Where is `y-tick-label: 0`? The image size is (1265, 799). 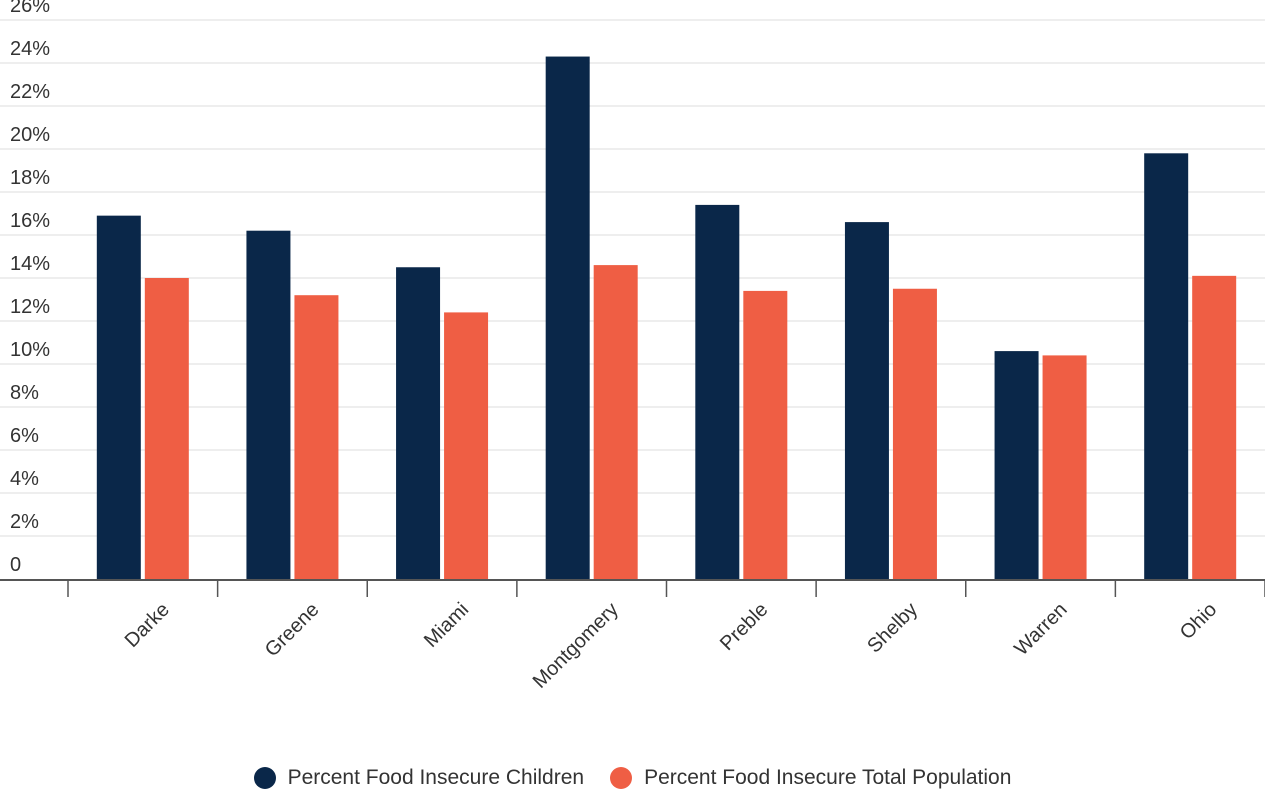
y-tick-label: 0 is located at coordinates (15, 565).